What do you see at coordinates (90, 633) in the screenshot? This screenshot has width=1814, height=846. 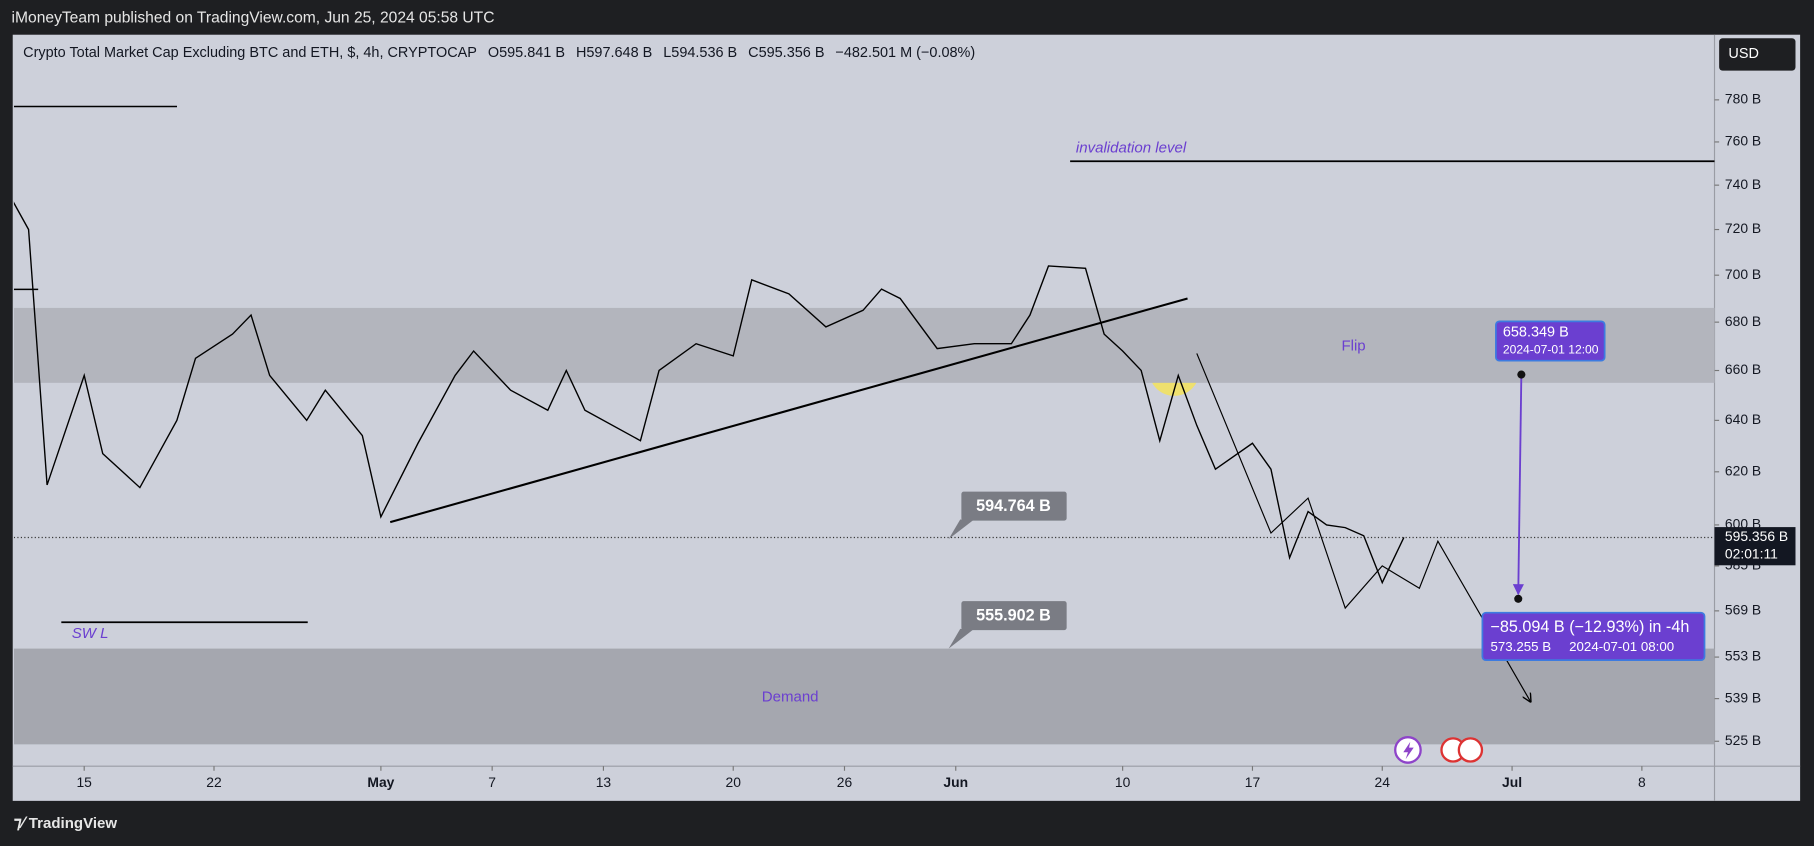 I see `level-label: SW L` at bounding box center [90, 633].